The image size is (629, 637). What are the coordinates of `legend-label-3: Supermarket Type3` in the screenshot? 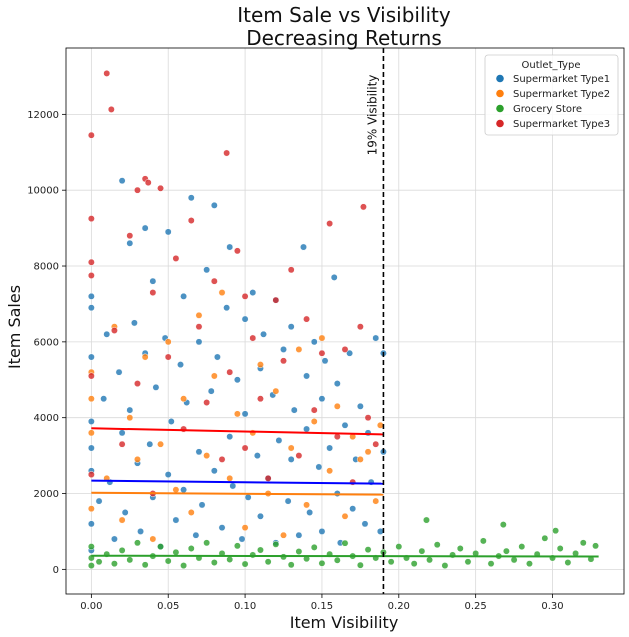 It's located at (561, 124).